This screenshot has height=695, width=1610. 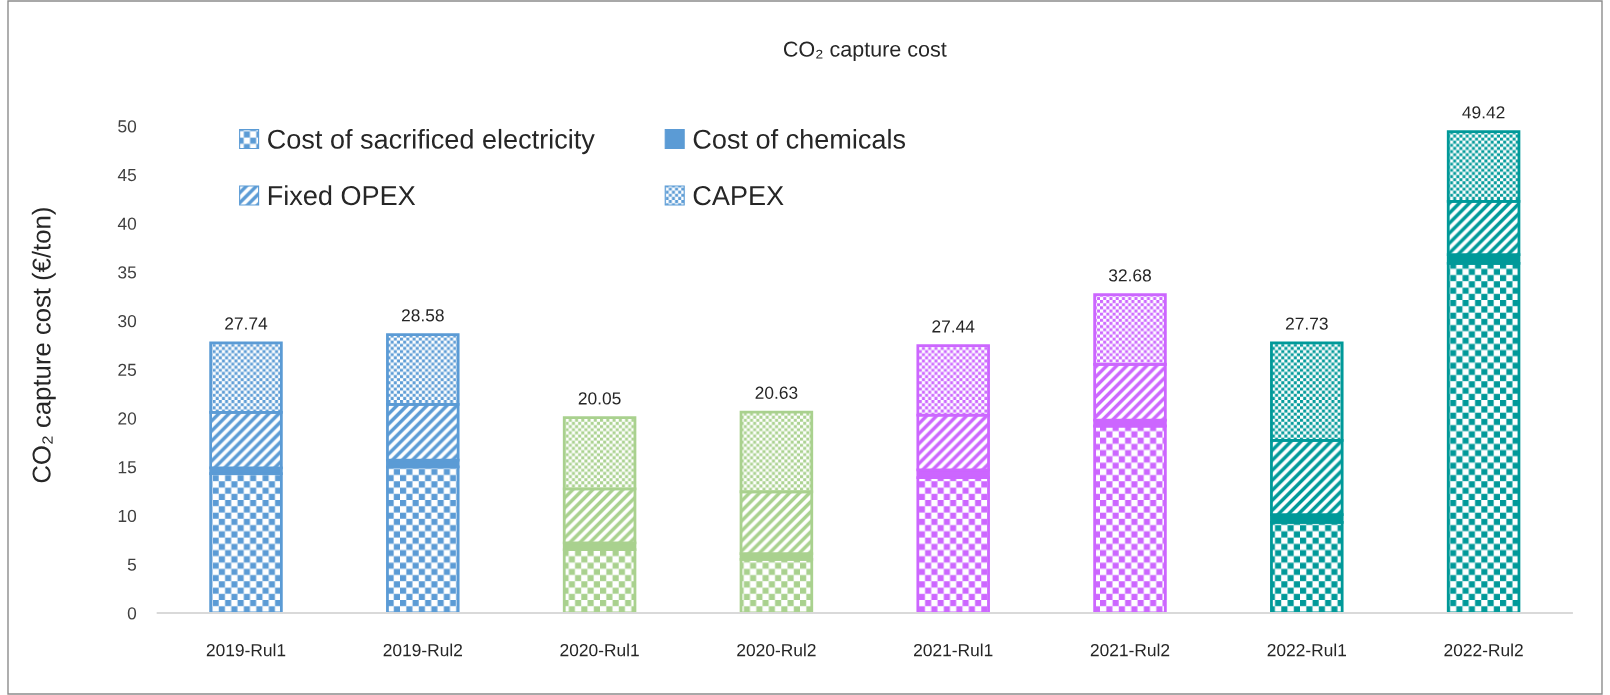 I want to click on y-tick-label: 40, so click(x=127, y=223).